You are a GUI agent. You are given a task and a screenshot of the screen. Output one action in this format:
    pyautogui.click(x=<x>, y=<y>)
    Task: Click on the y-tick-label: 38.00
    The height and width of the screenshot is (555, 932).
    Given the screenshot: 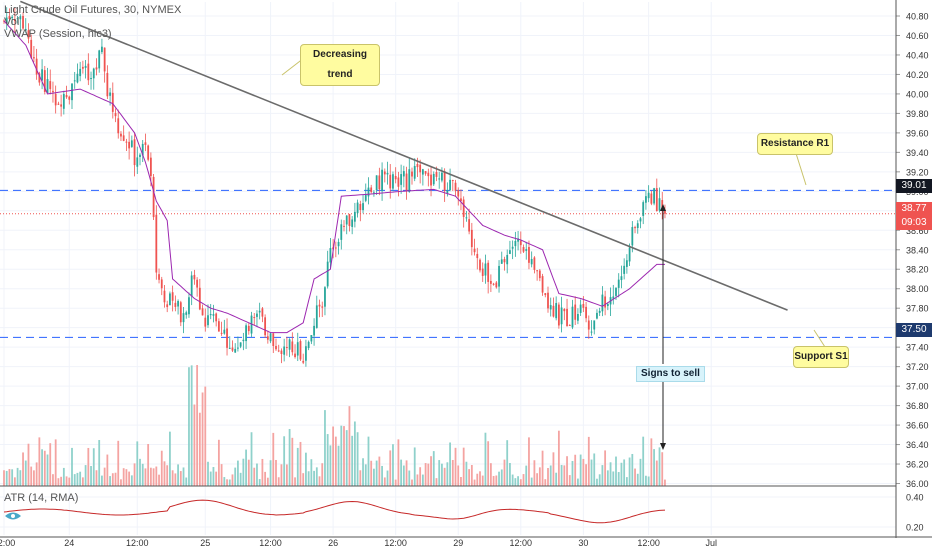 What is the action you would take?
    pyautogui.click(x=917, y=289)
    